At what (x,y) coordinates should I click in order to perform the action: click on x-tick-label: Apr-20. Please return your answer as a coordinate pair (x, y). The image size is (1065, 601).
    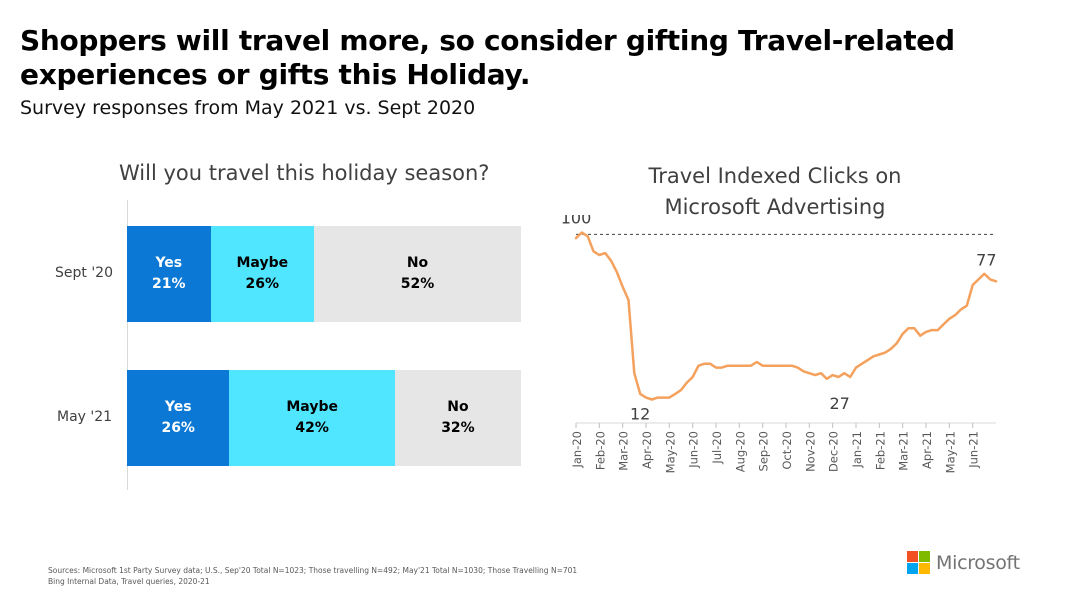
    Looking at the image, I should click on (647, 450).